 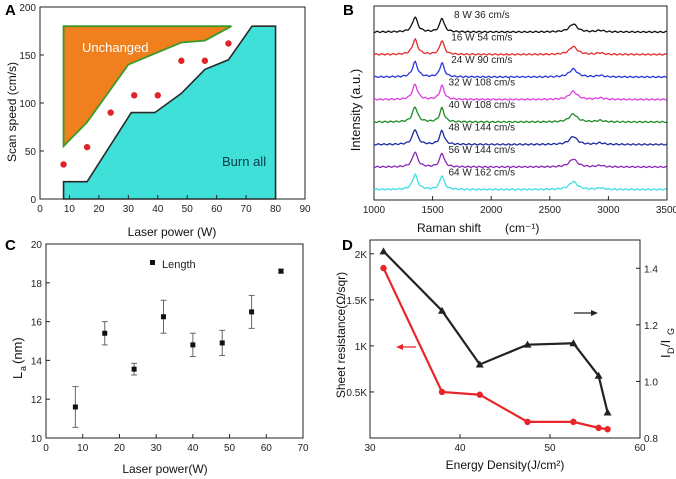 What do you see at coordinates (481, 128) in the screenshot?
I see `spectrum-label-5: 48 W 144 cm/s` at bounding box center [481, 128].